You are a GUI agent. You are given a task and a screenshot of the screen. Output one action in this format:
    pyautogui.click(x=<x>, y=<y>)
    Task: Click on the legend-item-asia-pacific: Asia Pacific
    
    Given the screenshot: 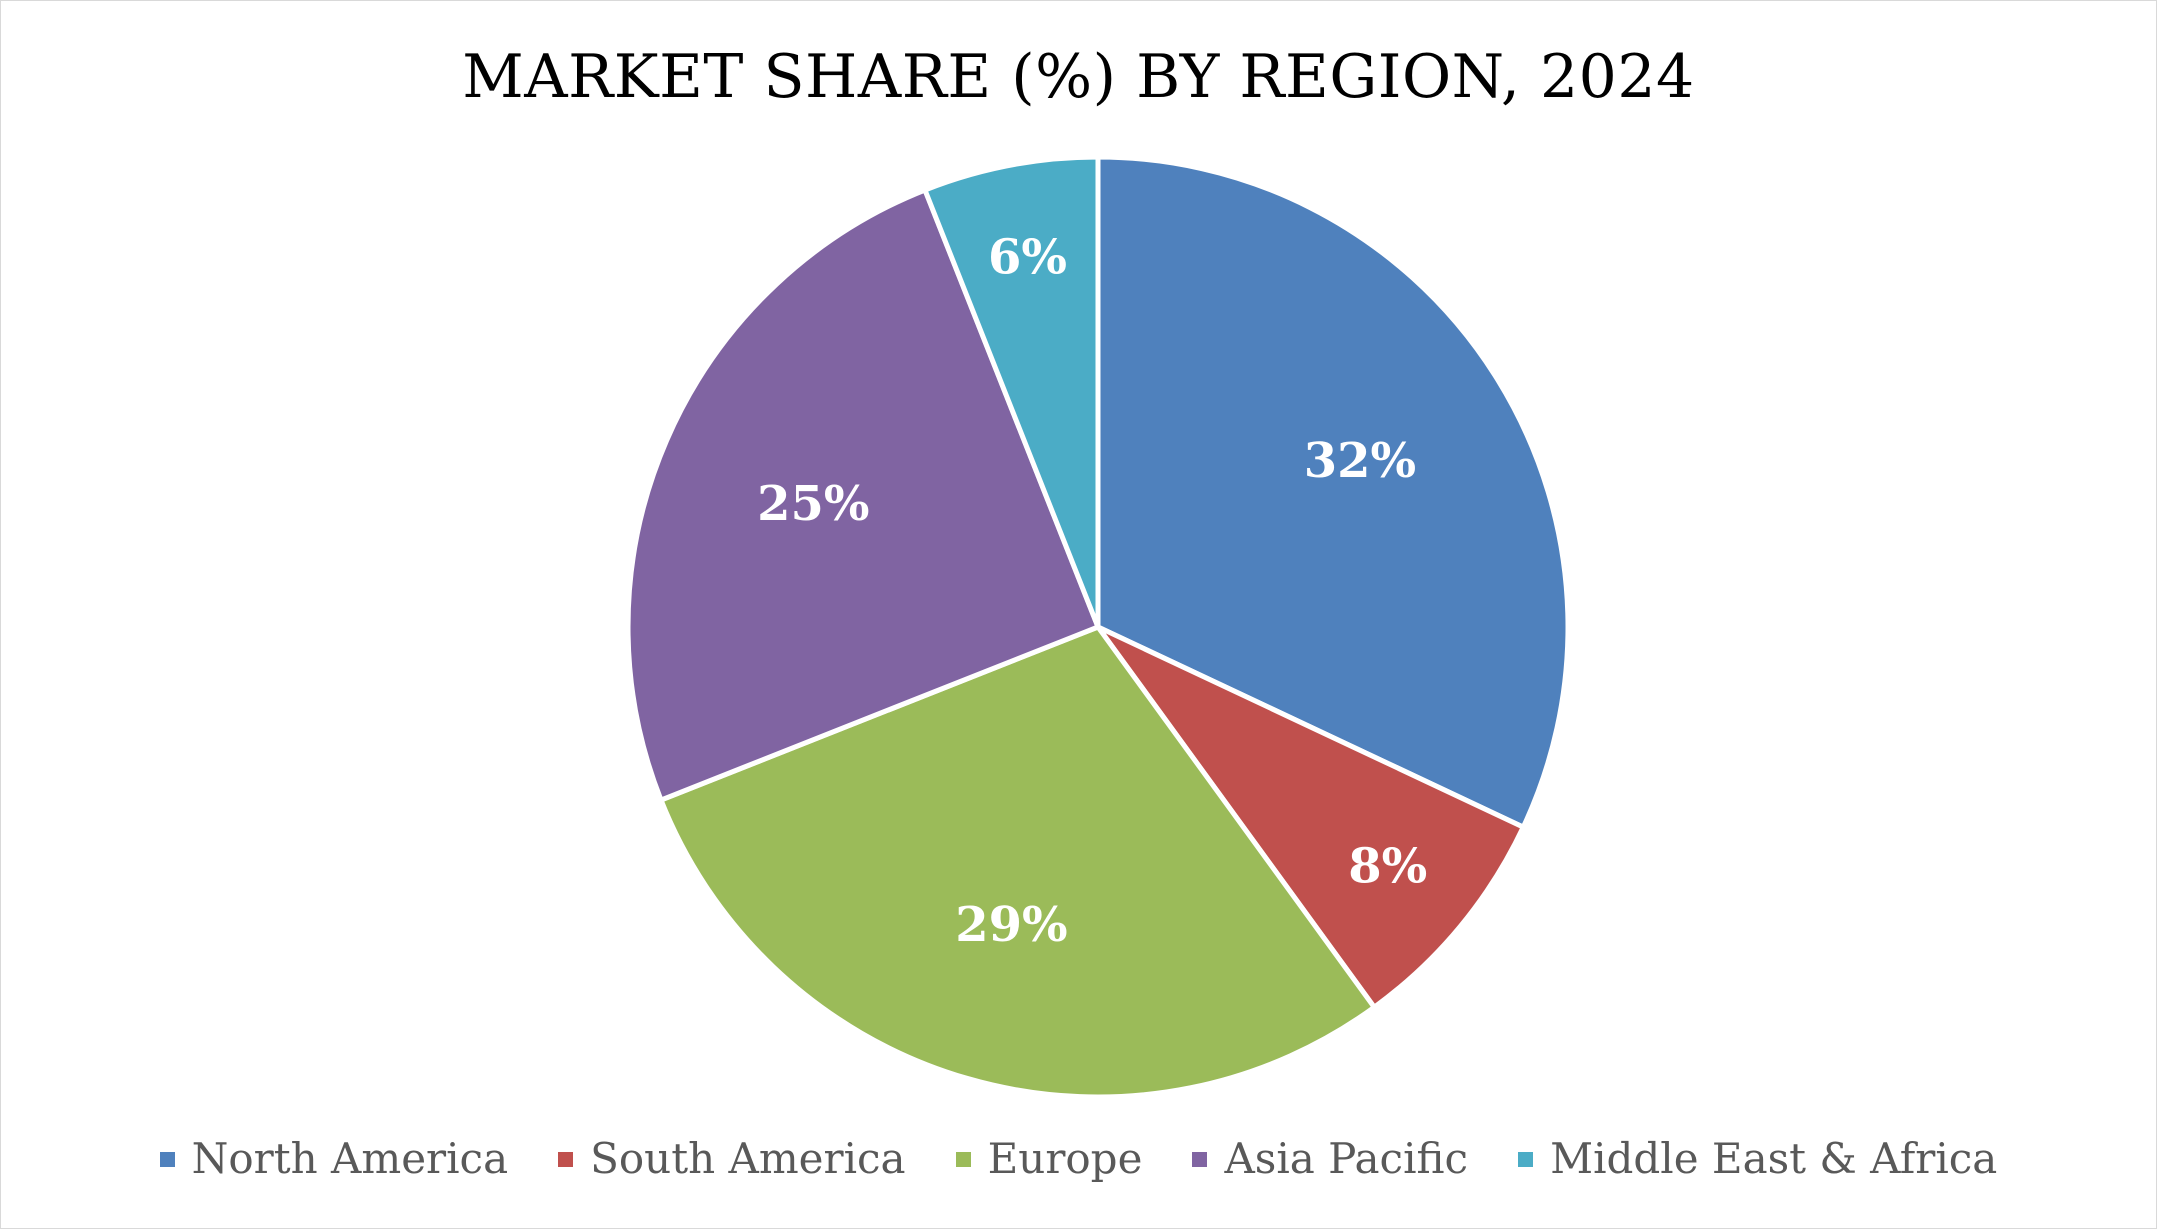 What is the action you would take?
    pyautogui.click(x=1330, y=1159)
    